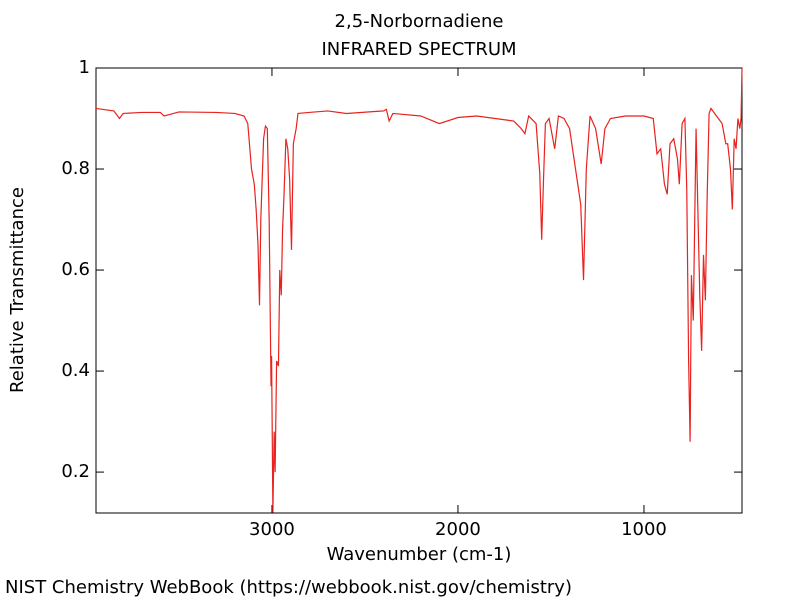 This screenshot has height=600, width=800. What do you see at coordinates (84, 67) in the screenshot?
I see `y-tick-label: 1` at bounding box center [84, 67].